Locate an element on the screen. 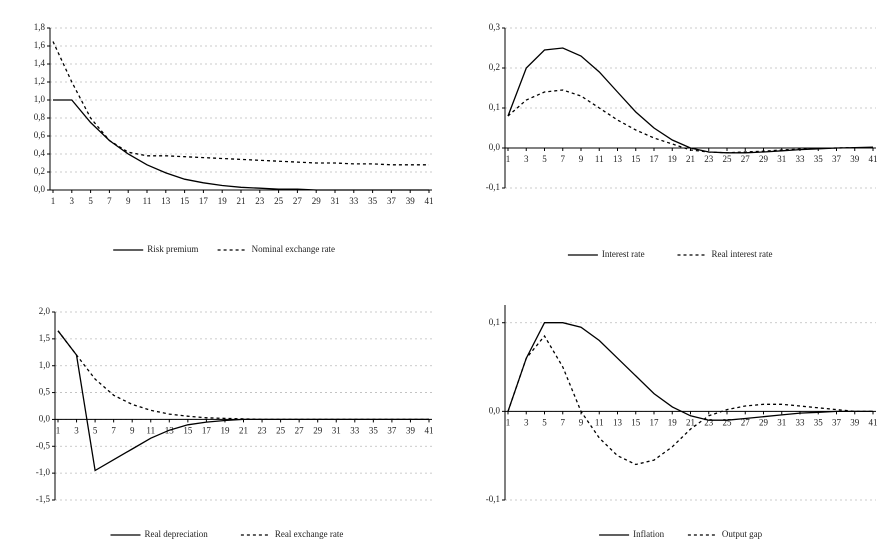 This screenshot has height=543, width=879. y-tick-label: 0,5 is located at coordinates (45, 392).